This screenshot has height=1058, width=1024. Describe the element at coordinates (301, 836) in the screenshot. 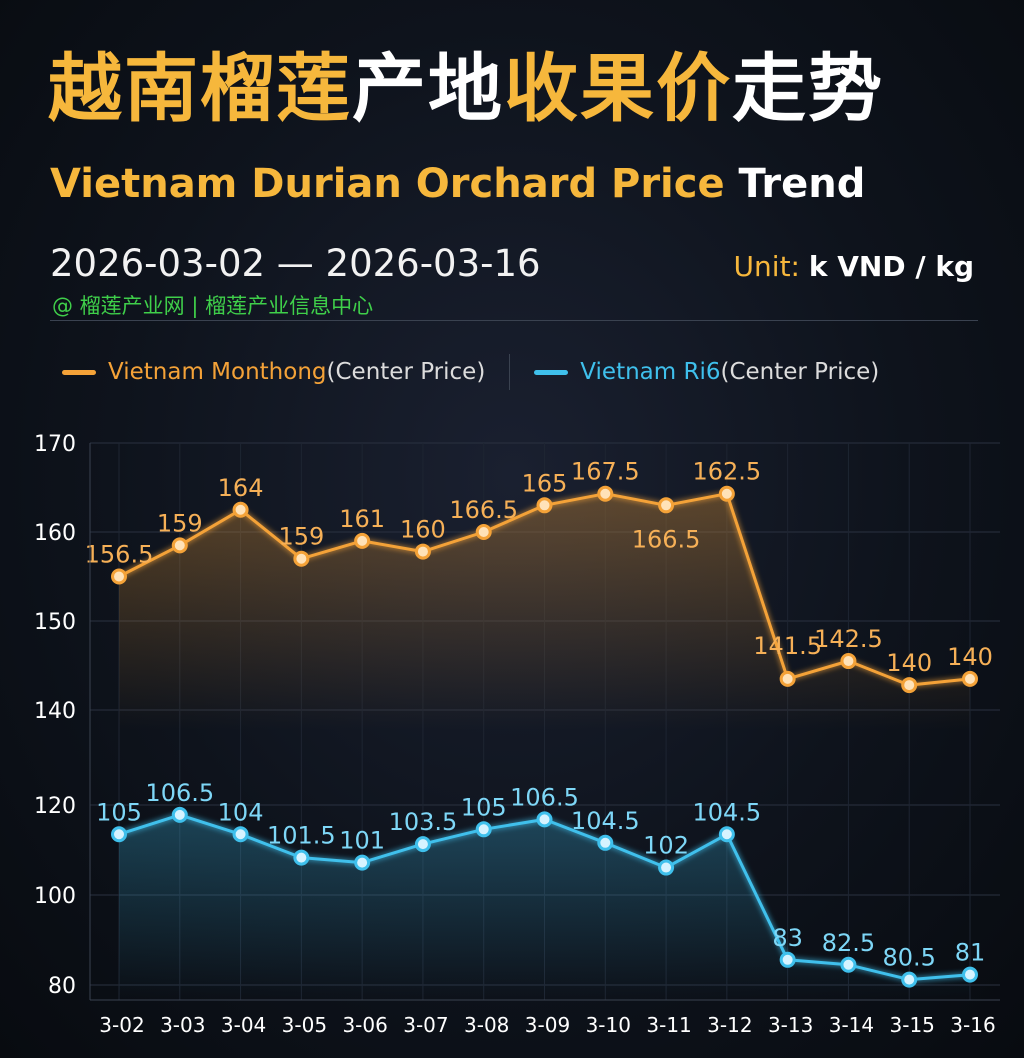

I see `data-label-ri6: 101.5` at that location.